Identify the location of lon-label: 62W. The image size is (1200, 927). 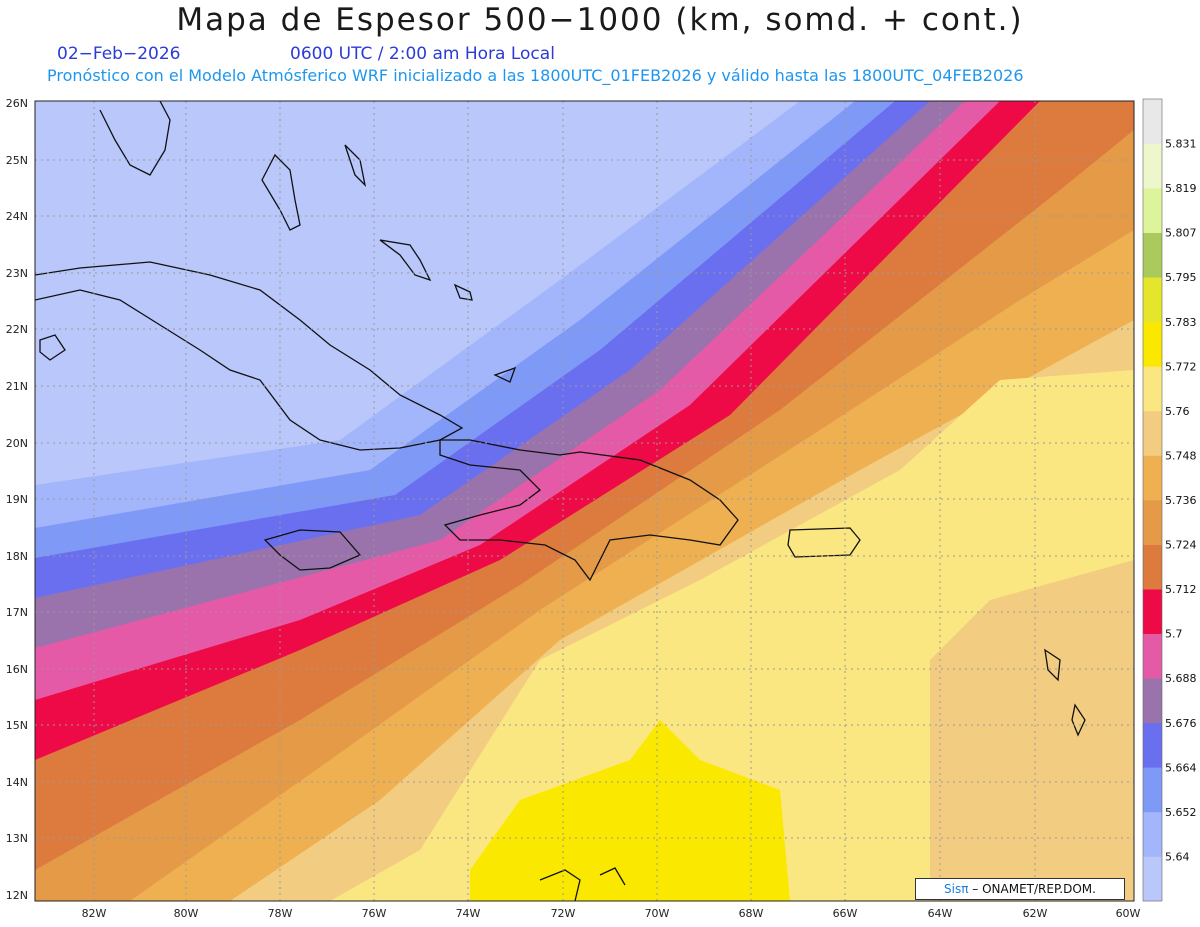
(1035, 913).